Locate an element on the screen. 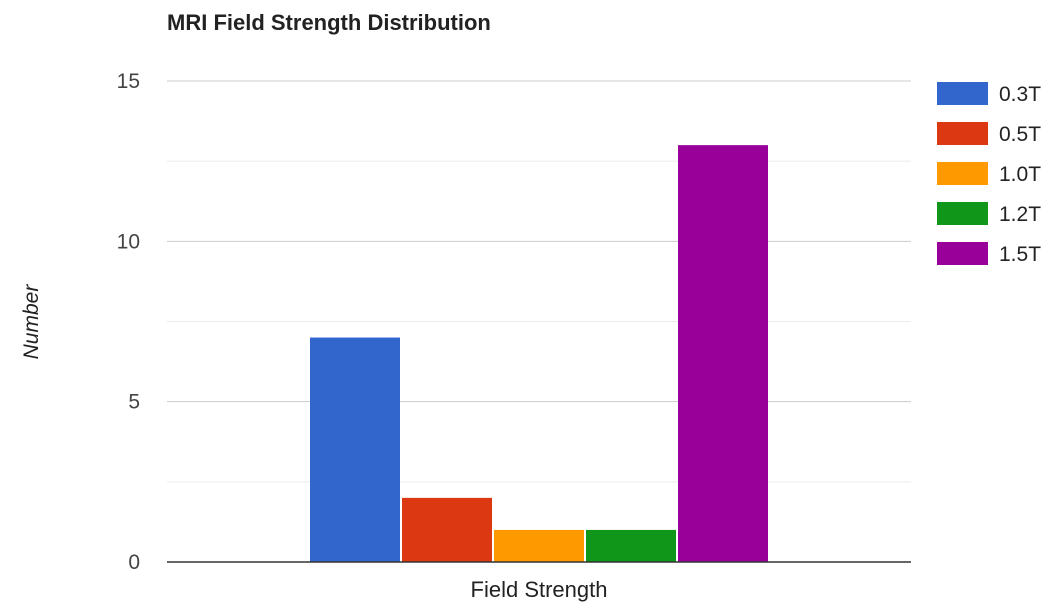  bar-1-5t is located at coordinates (723, 353).